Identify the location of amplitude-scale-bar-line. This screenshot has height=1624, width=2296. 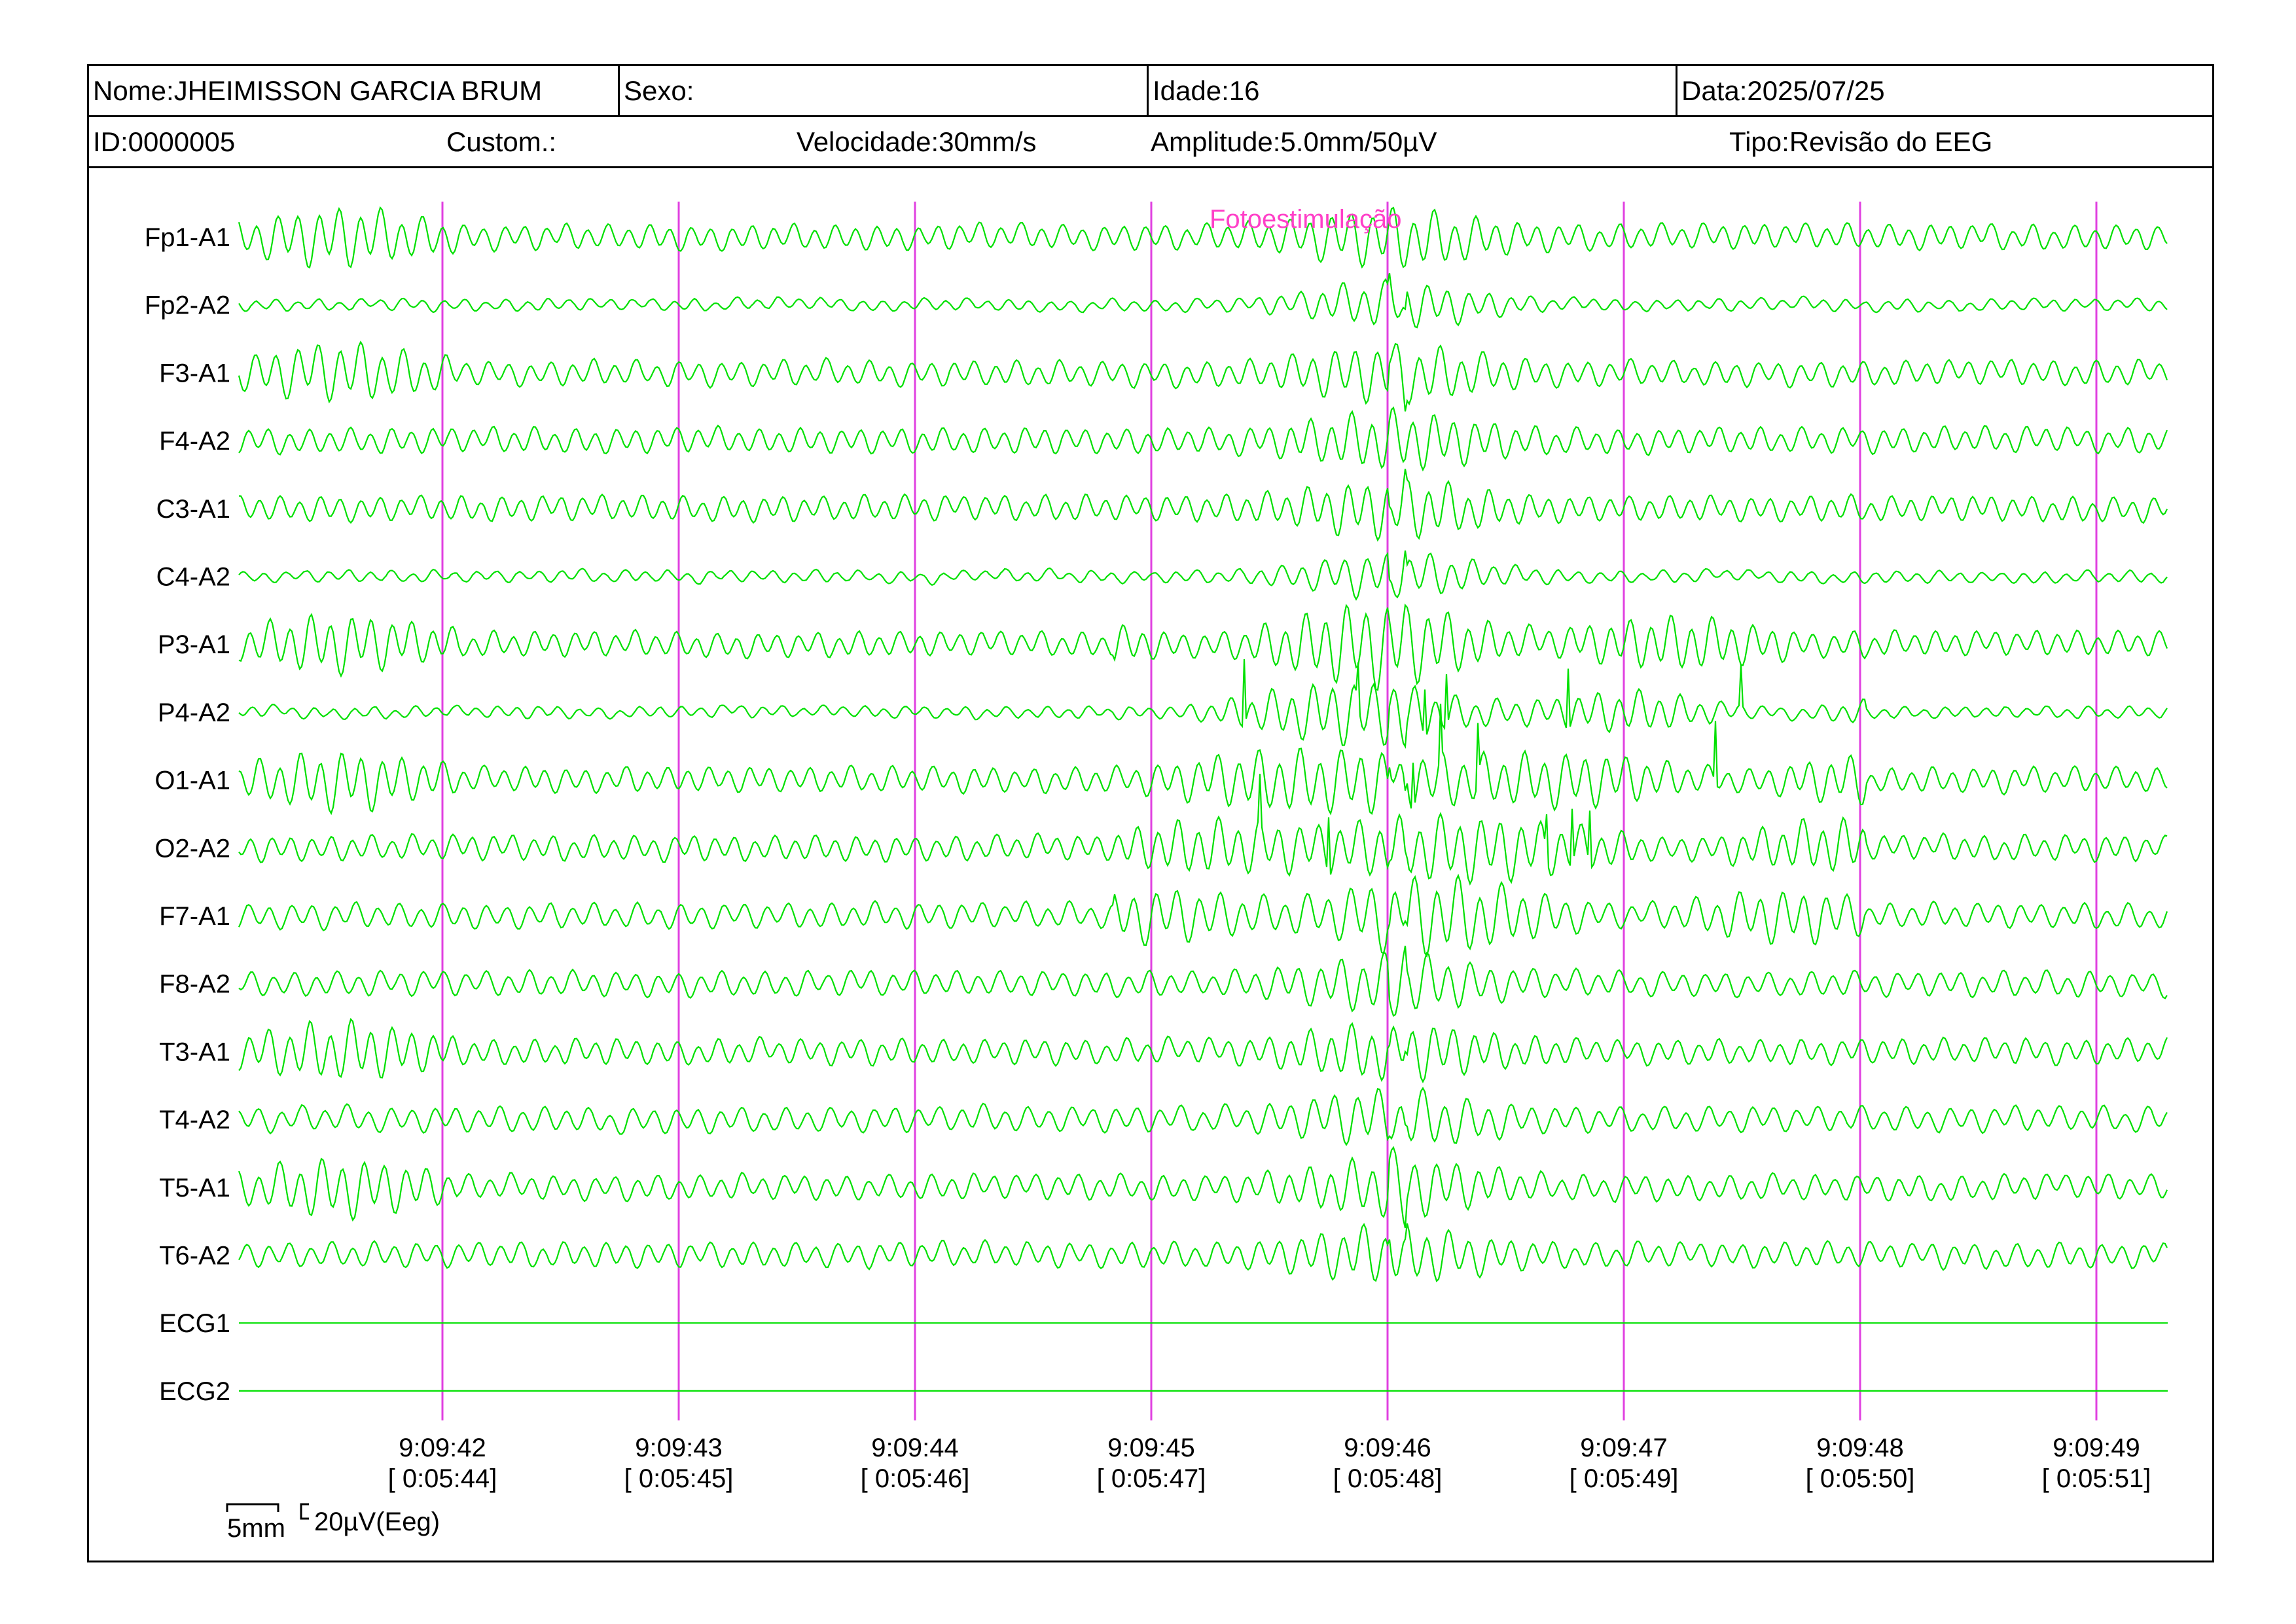
(304, 1511).